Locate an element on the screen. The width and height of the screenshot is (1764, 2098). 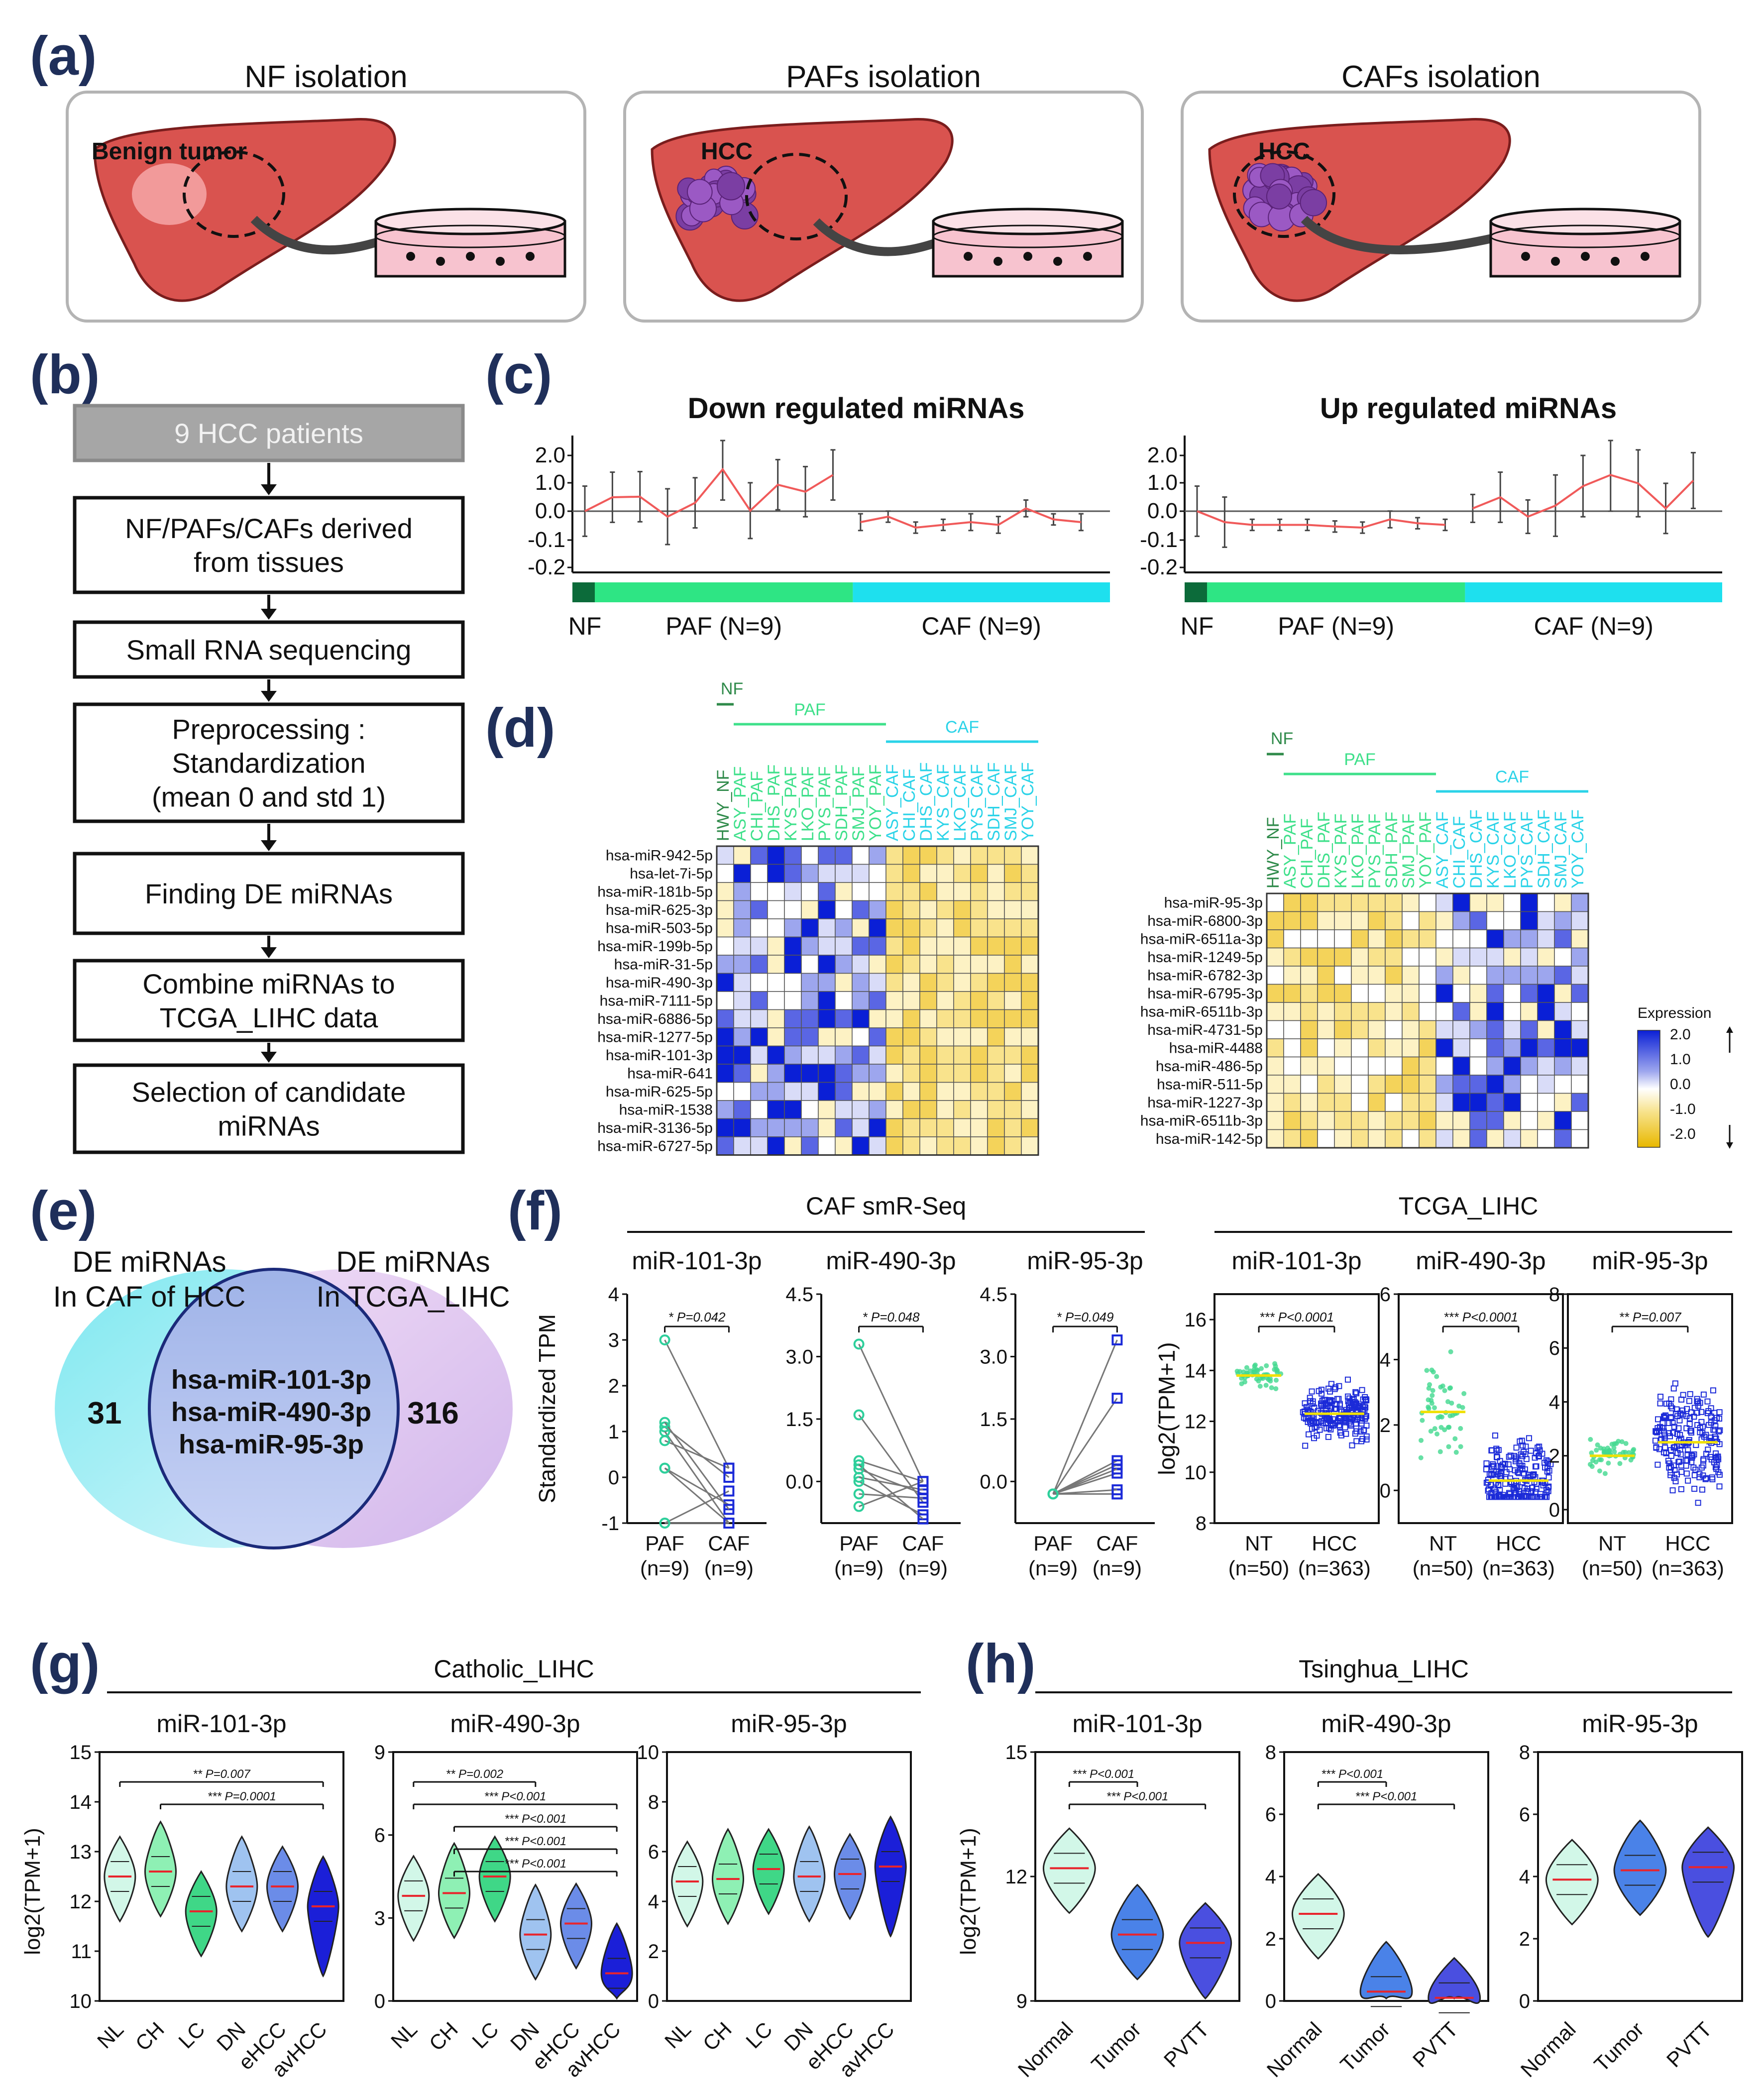
flowchart-arrowhead is located at coordinates (269, 1057).